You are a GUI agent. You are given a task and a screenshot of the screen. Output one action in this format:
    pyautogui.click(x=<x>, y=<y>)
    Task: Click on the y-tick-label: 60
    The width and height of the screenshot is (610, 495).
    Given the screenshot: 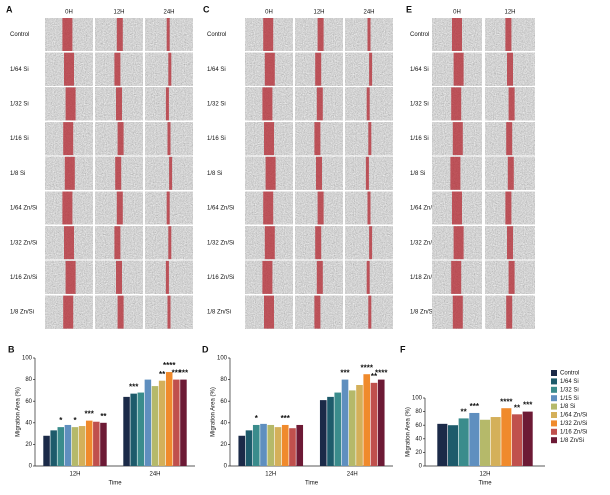 What is the action you would take?
    pyautogui.click(x=223, y=402)
    